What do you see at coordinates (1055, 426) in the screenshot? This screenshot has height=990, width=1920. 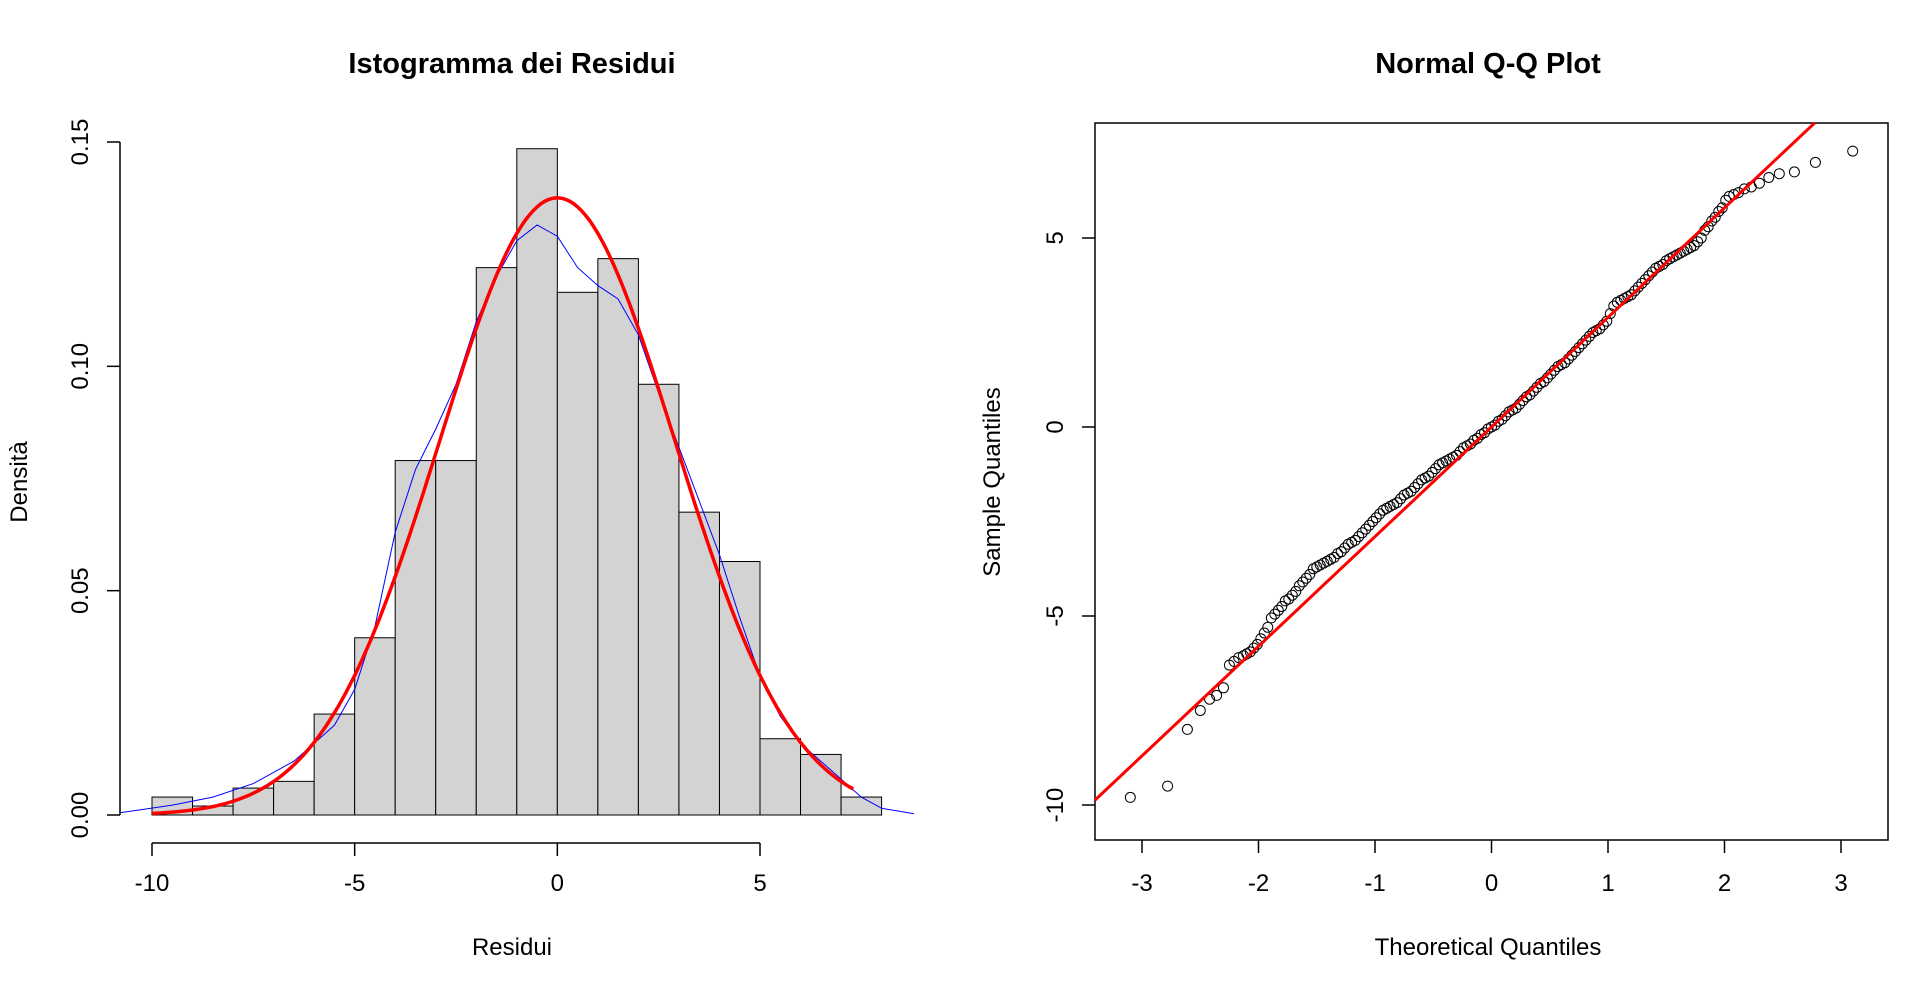 I see `qq-y-tick-label: 0` at bounding box center [1055, 426].